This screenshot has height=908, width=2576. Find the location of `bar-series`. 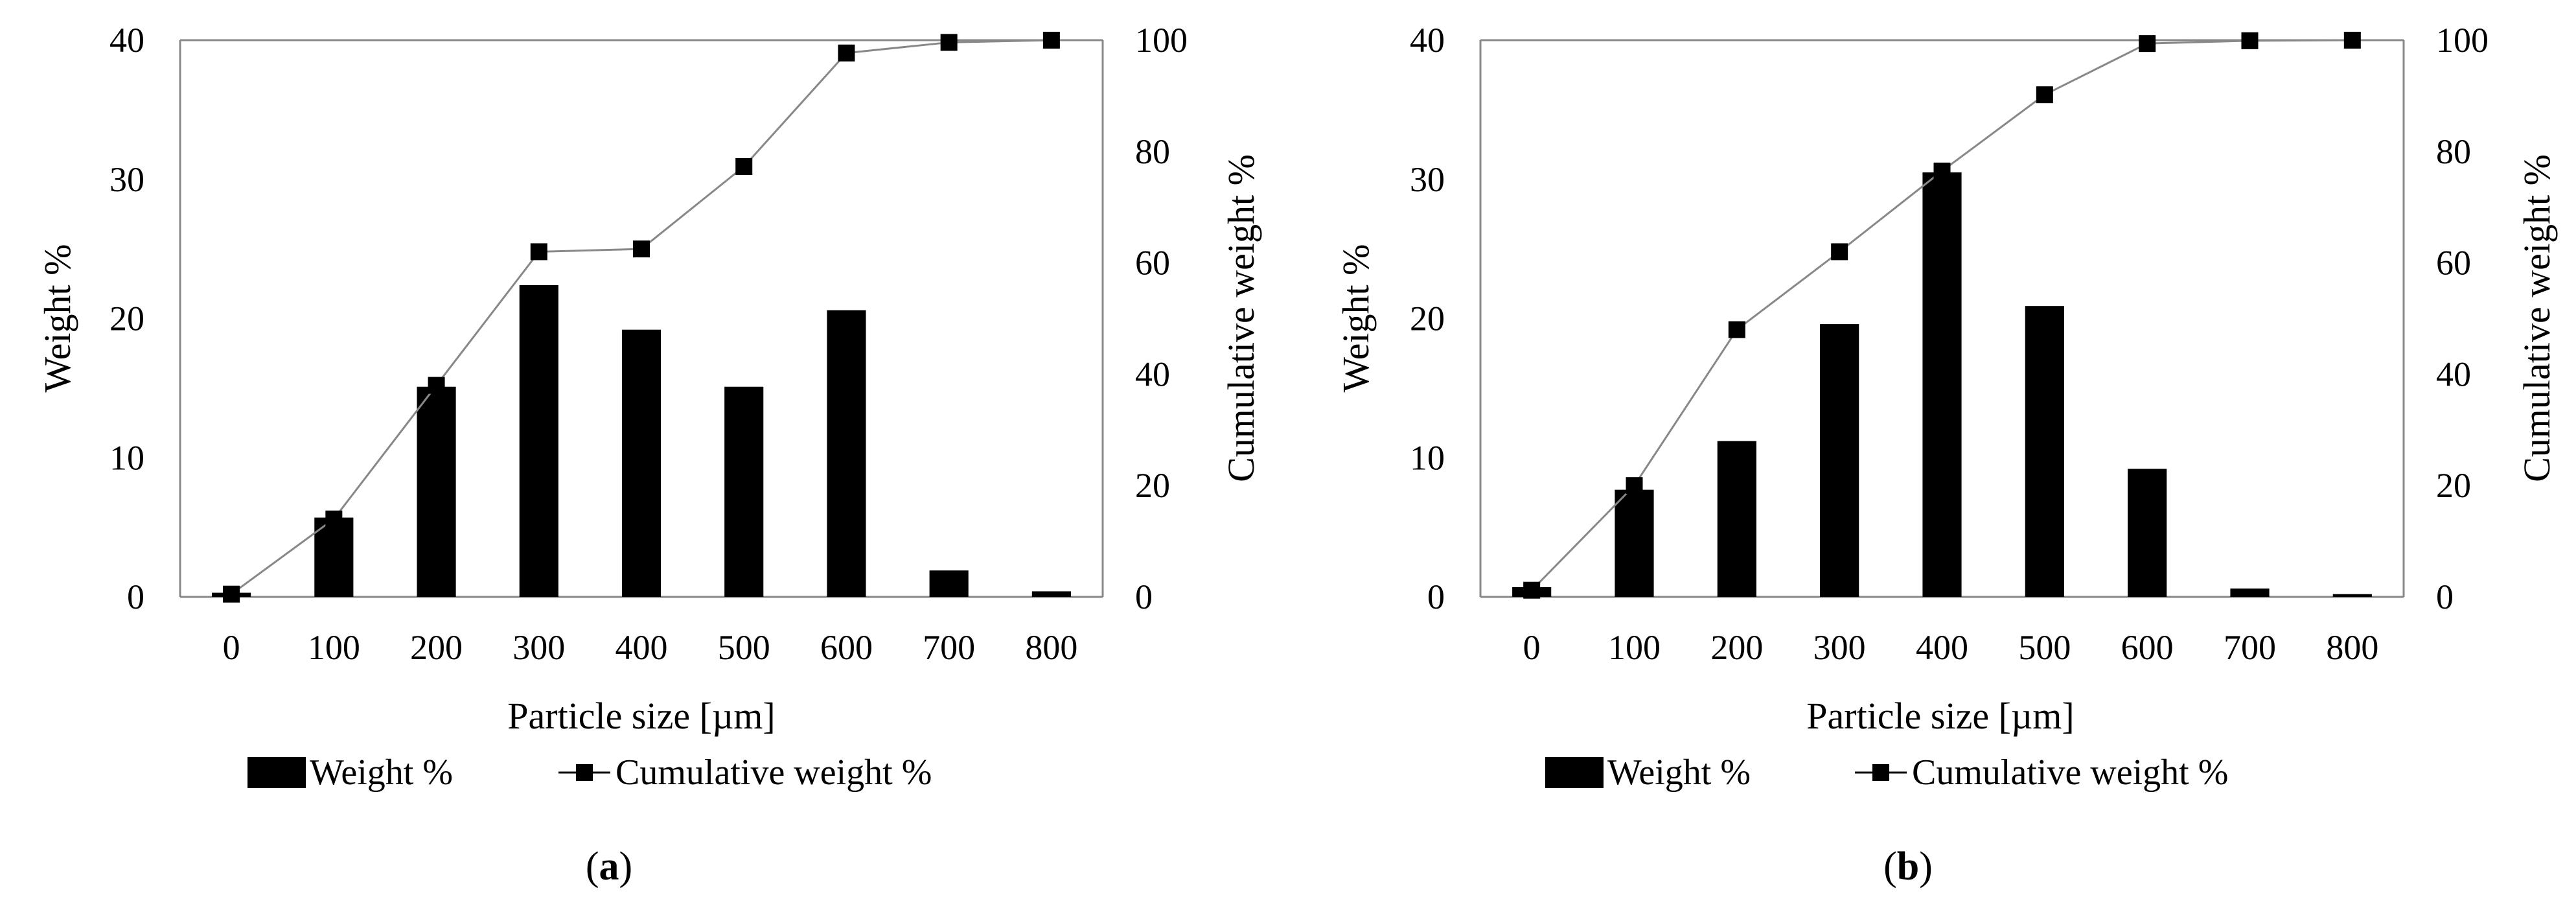

bar-series is located at coordinates (641, 441).